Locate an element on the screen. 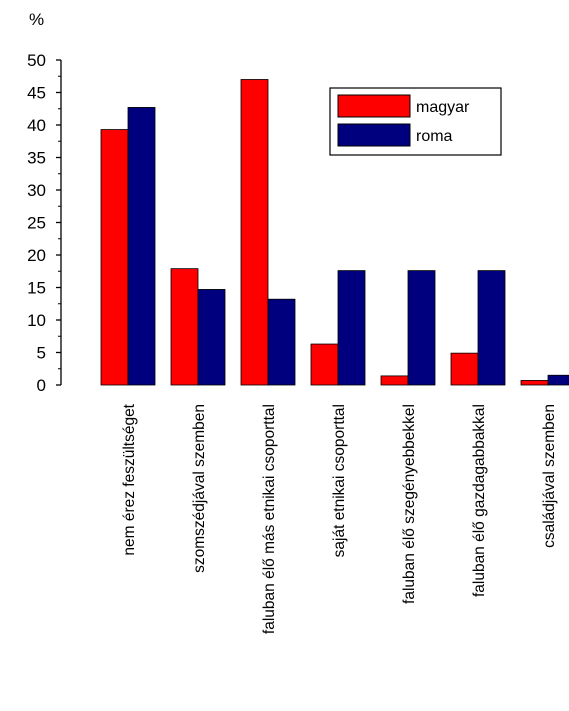 The image size is (569, 711). category-label: saját etnikai csoporttal is located at coordinates (339, 480).